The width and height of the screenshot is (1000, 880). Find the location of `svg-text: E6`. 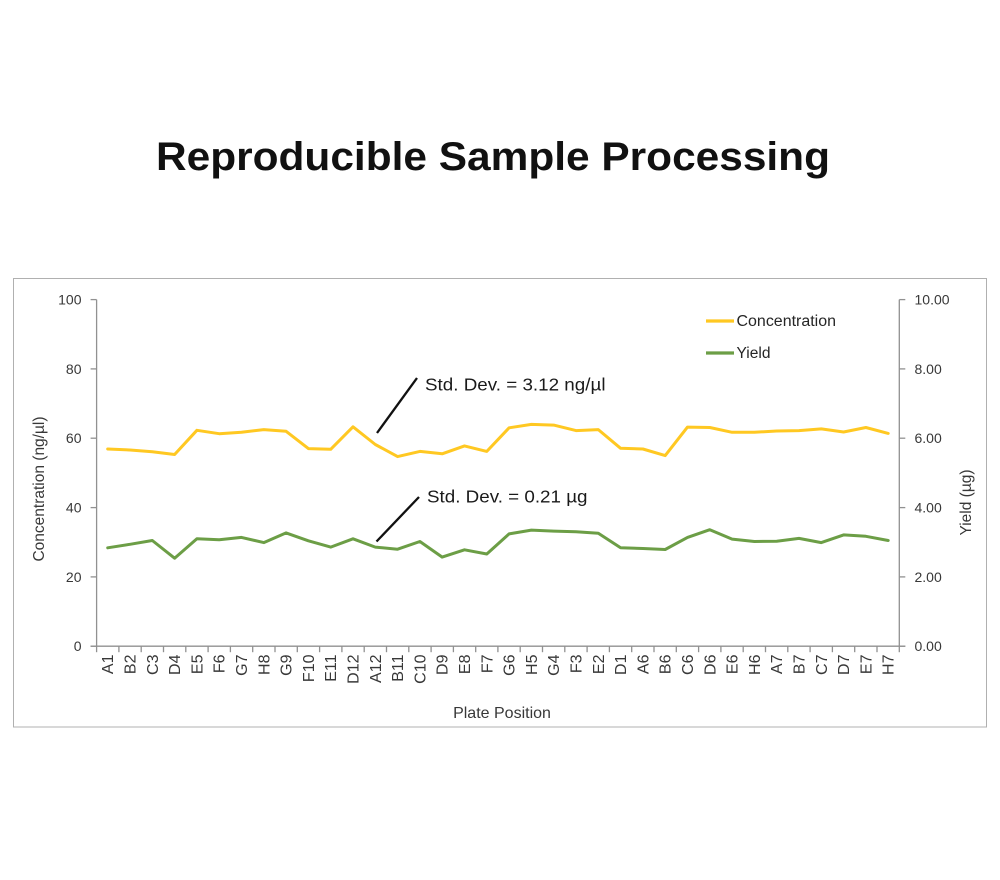

svg-text: E6 is located at coordinates (733, 664).